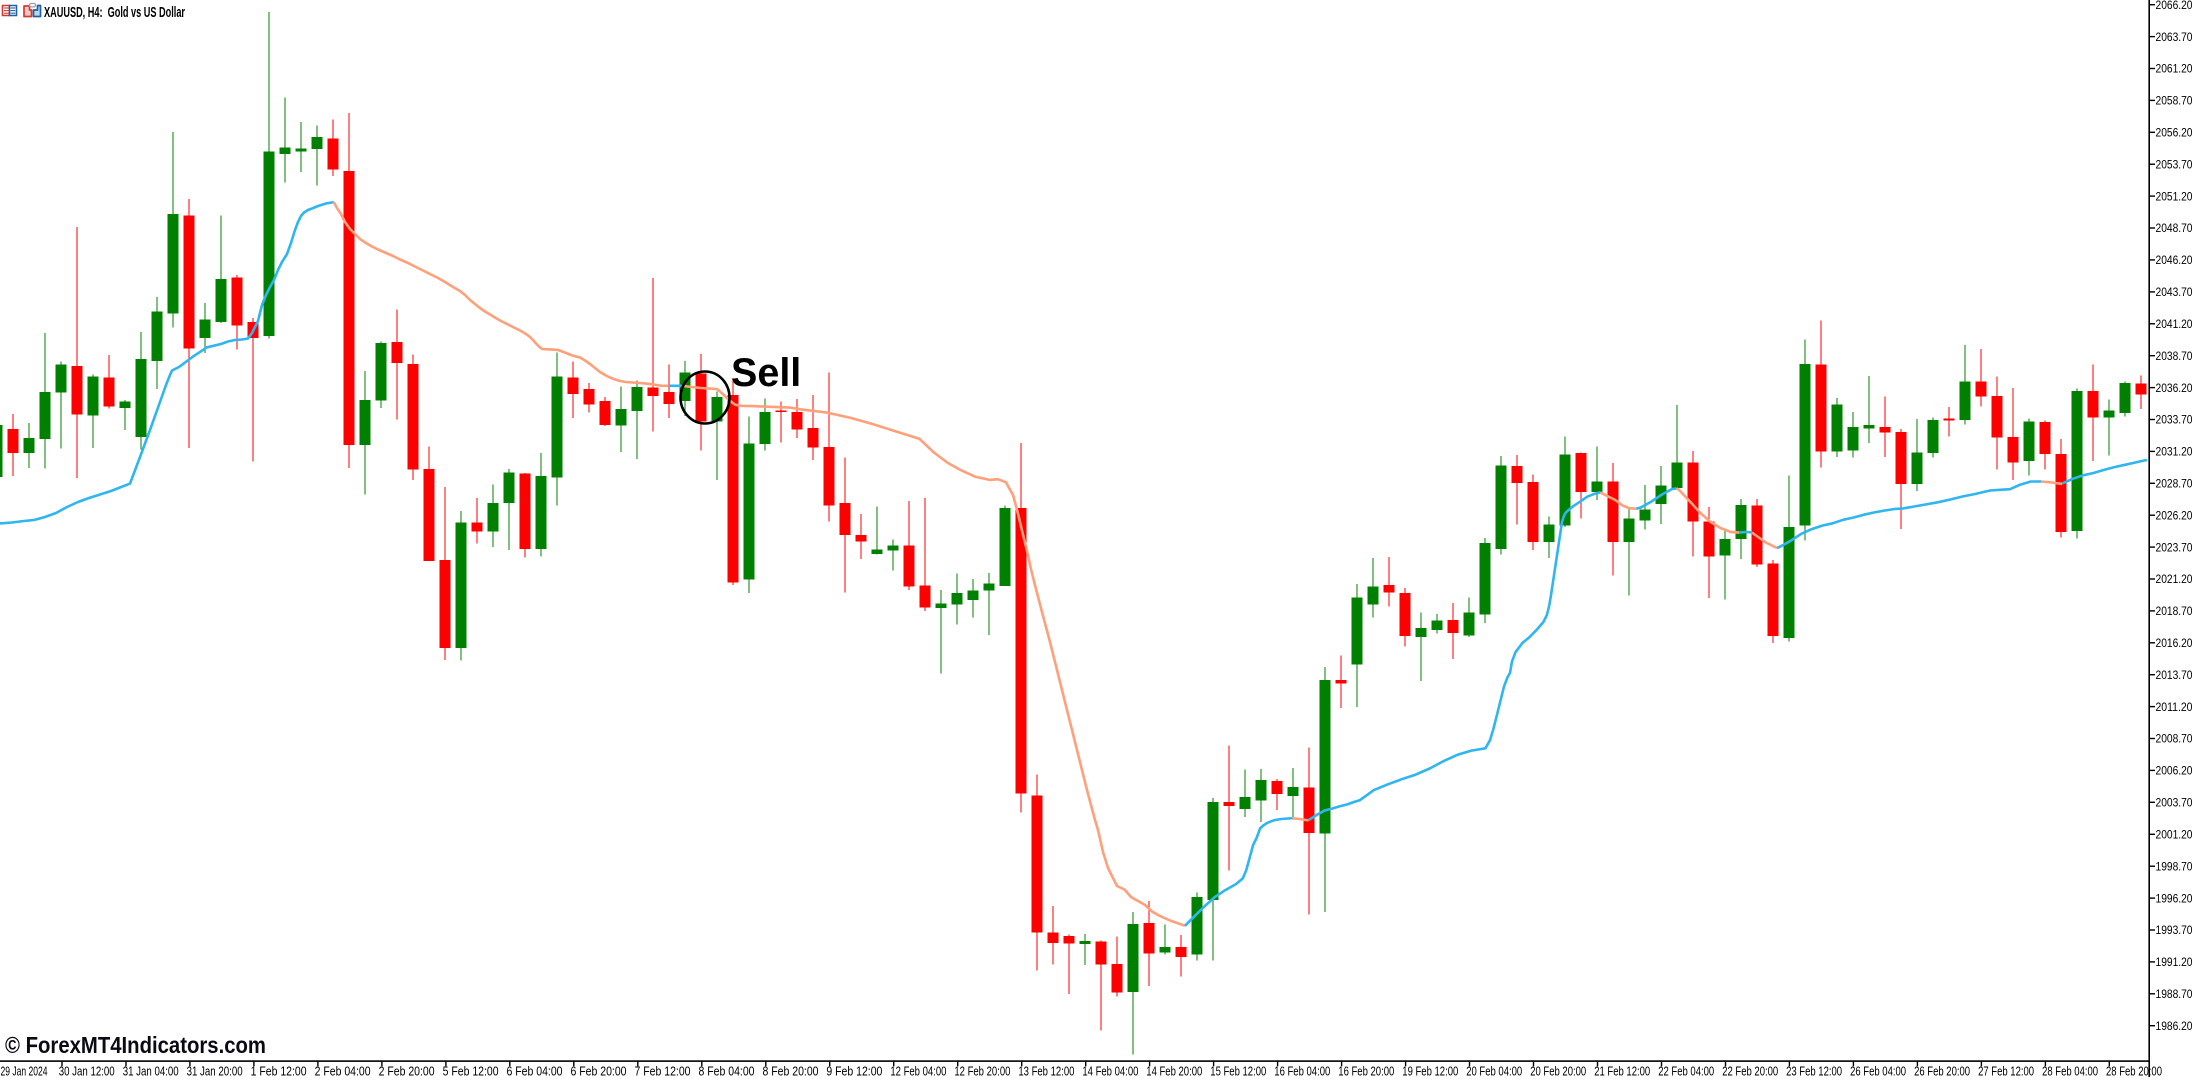  Describe the element at coordinates (24, 1071) in the screenshot. I see `svg-text: 29 Jan 2024` at that location.